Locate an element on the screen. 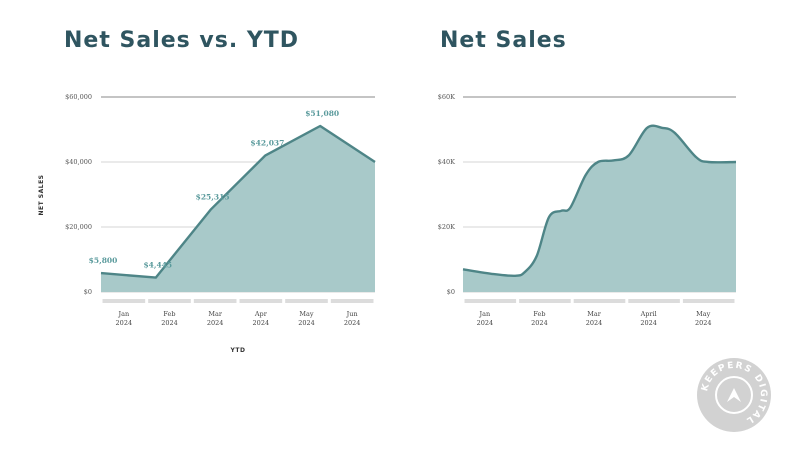 The width and height of the screenshot is (800, 450). data-label: $42,037 is located at coordinates (267, 142).